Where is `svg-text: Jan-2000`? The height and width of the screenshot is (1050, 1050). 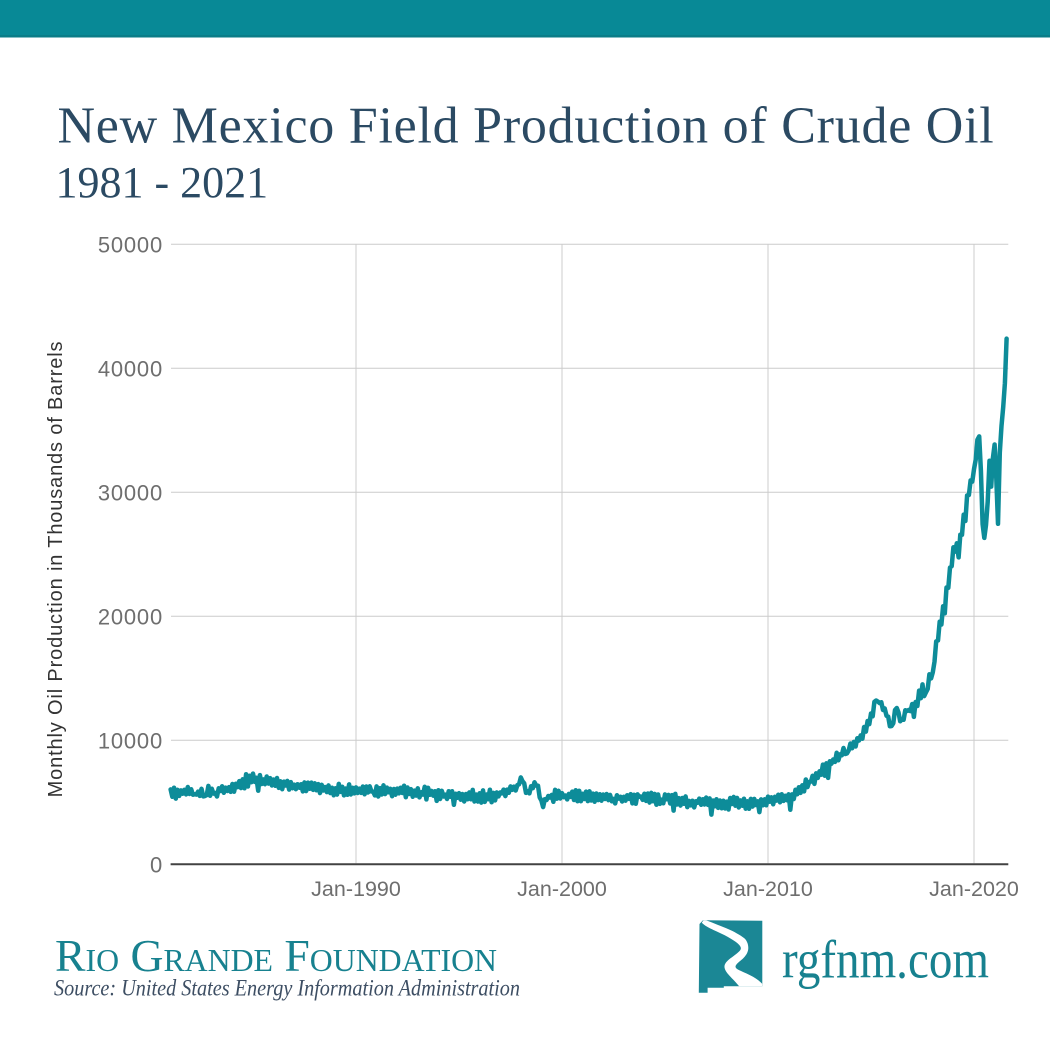 svg-text: Jan-2000 is located at coordinates (562, 889).